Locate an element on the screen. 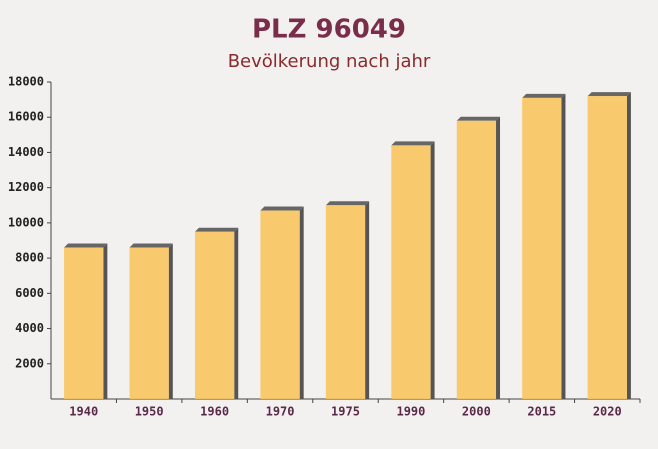  x-tick-label: 1975 is located at coordinates (345, 412).